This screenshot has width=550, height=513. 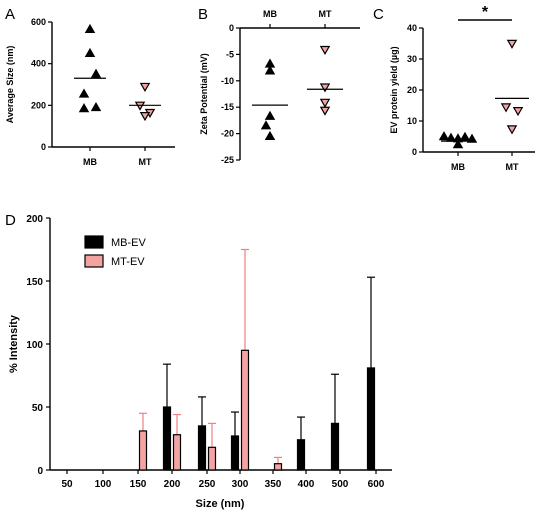 What do you see at coordinates (129, 243) in the screenshot?
I see `legend-label: MB-EV` at bounding box center [129, 243].